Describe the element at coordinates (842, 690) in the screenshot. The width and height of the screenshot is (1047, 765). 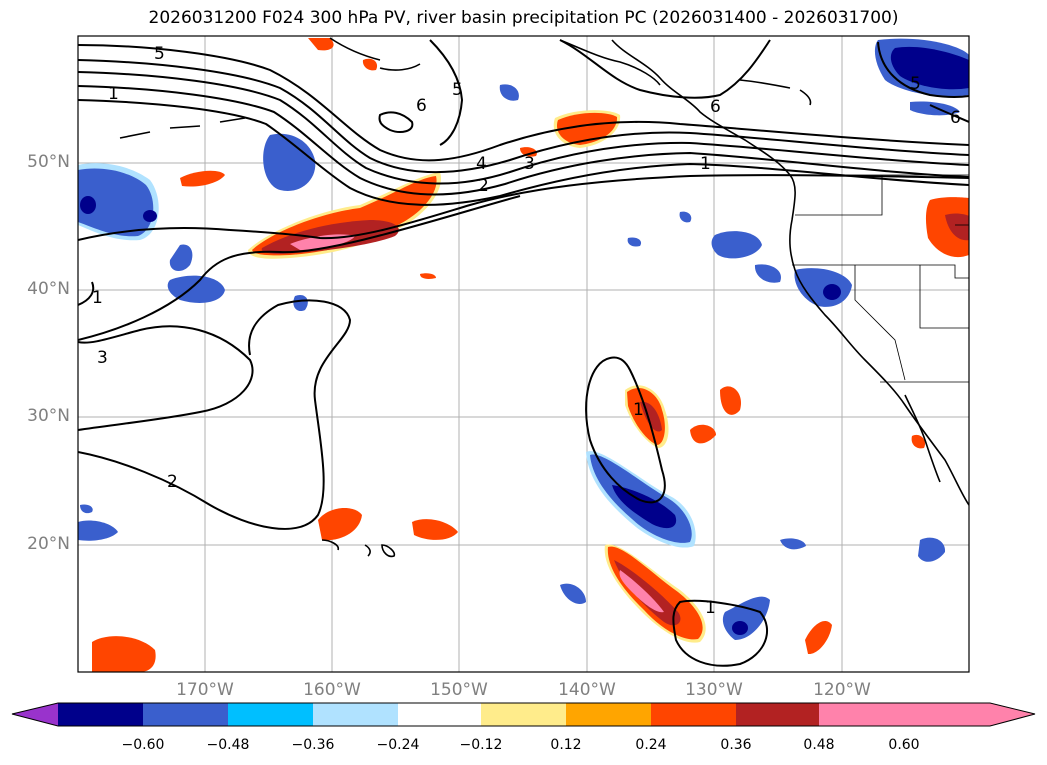
I see `lon-label-120w: 120°W` at that location.